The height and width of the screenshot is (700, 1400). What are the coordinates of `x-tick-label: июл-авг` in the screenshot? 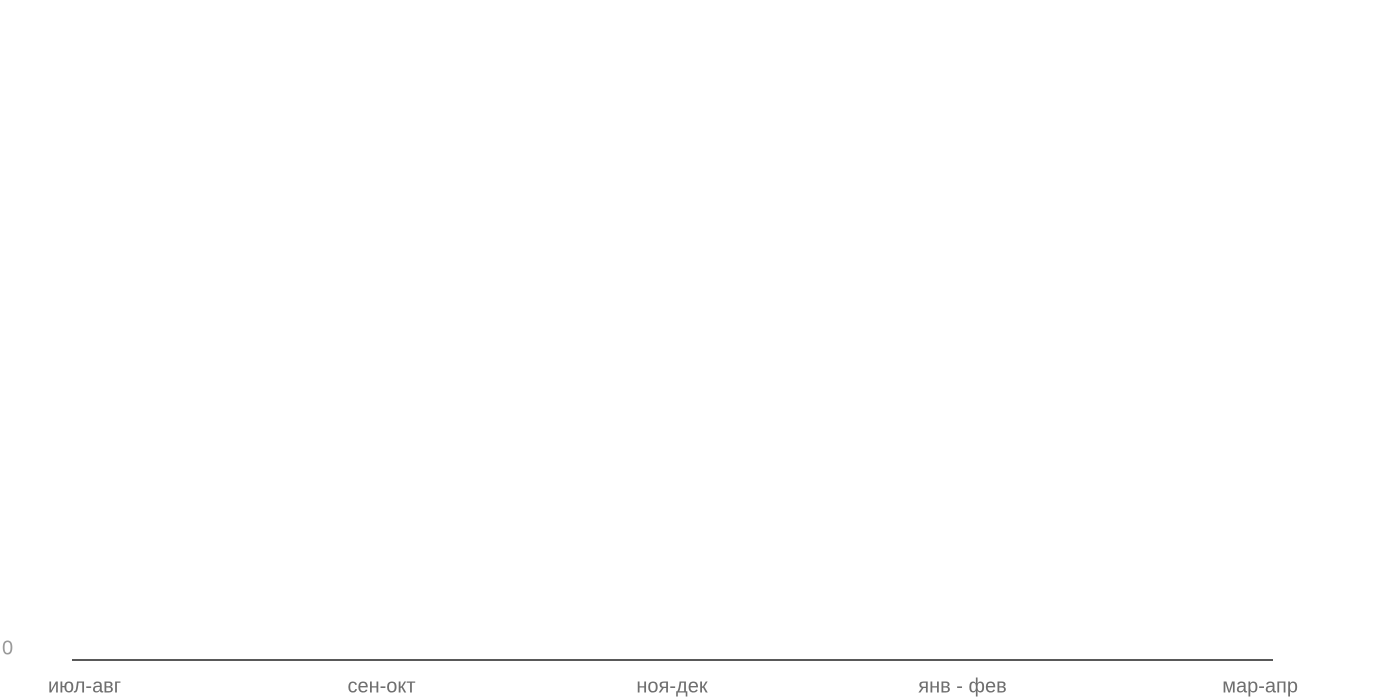 It's located at (84, 686).